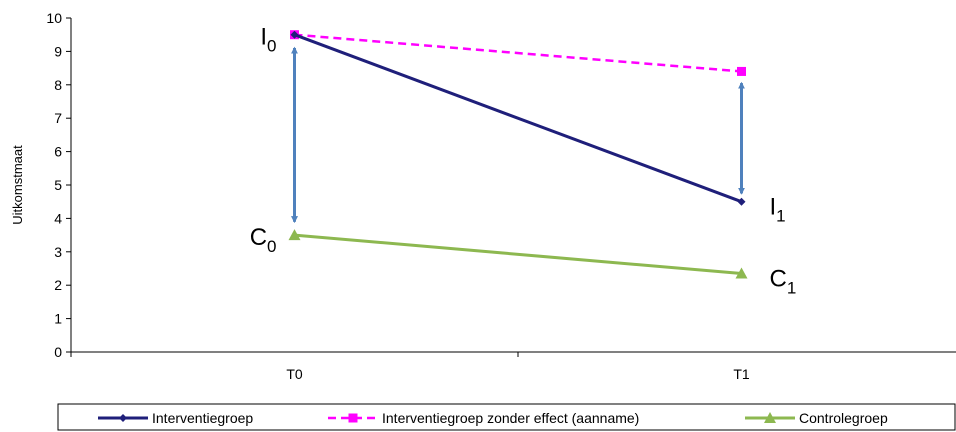  I want to click on y-tick-label: 8, so click(58, 85).